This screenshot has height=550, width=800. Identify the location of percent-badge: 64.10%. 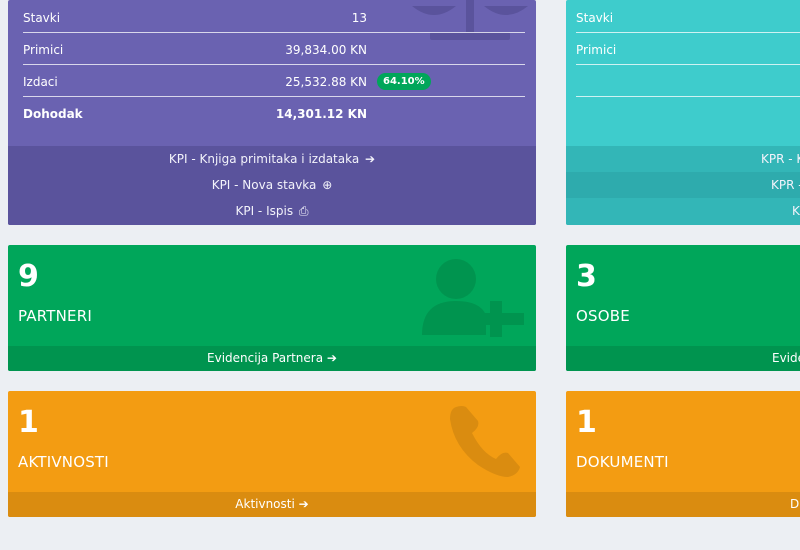
(404, 81).